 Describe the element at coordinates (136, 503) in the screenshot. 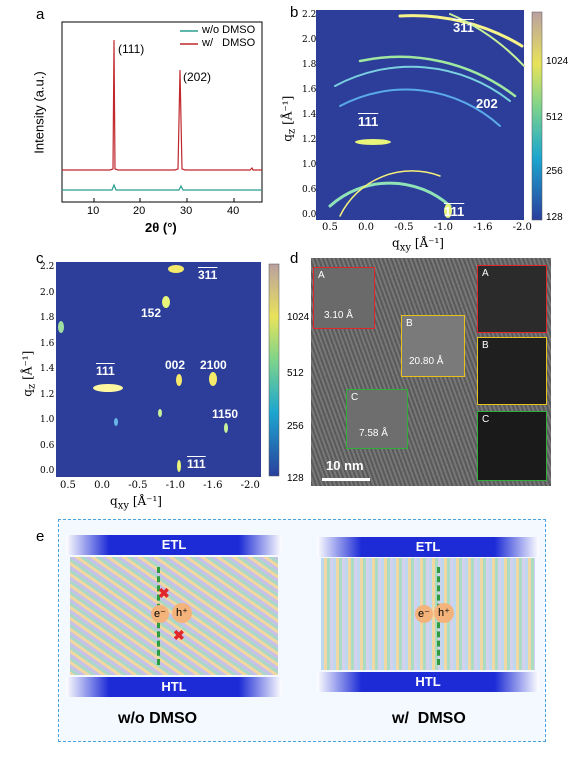

I see `panel-c-xlabel: qxy [Å⁻¹]` at that location.